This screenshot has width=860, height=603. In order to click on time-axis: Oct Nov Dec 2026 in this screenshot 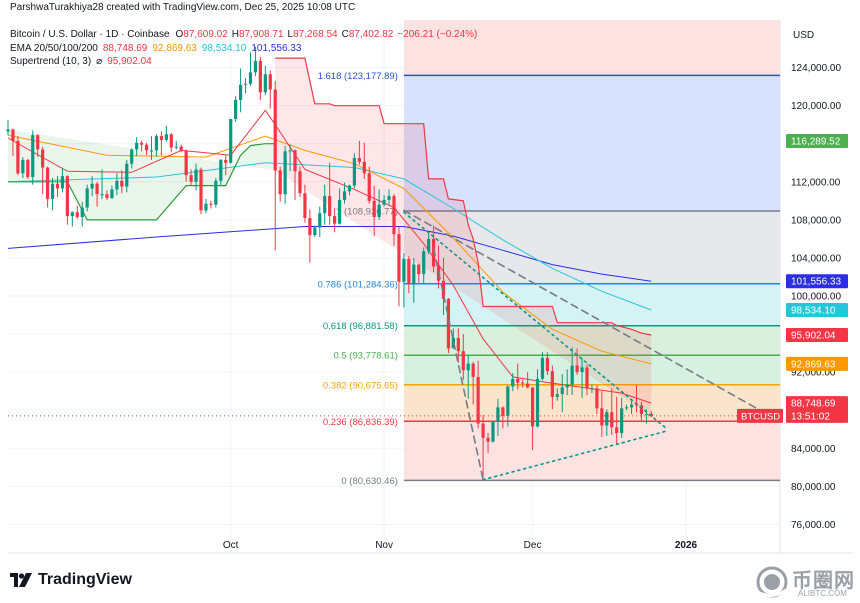, I will do `click(460, 545)`.